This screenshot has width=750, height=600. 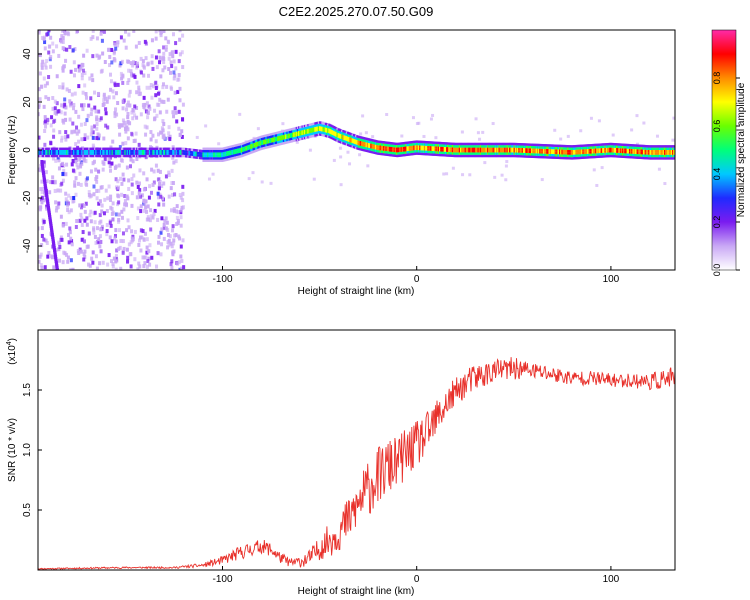 I want to click on colorbar-gradient, so click(x=724, y=150).